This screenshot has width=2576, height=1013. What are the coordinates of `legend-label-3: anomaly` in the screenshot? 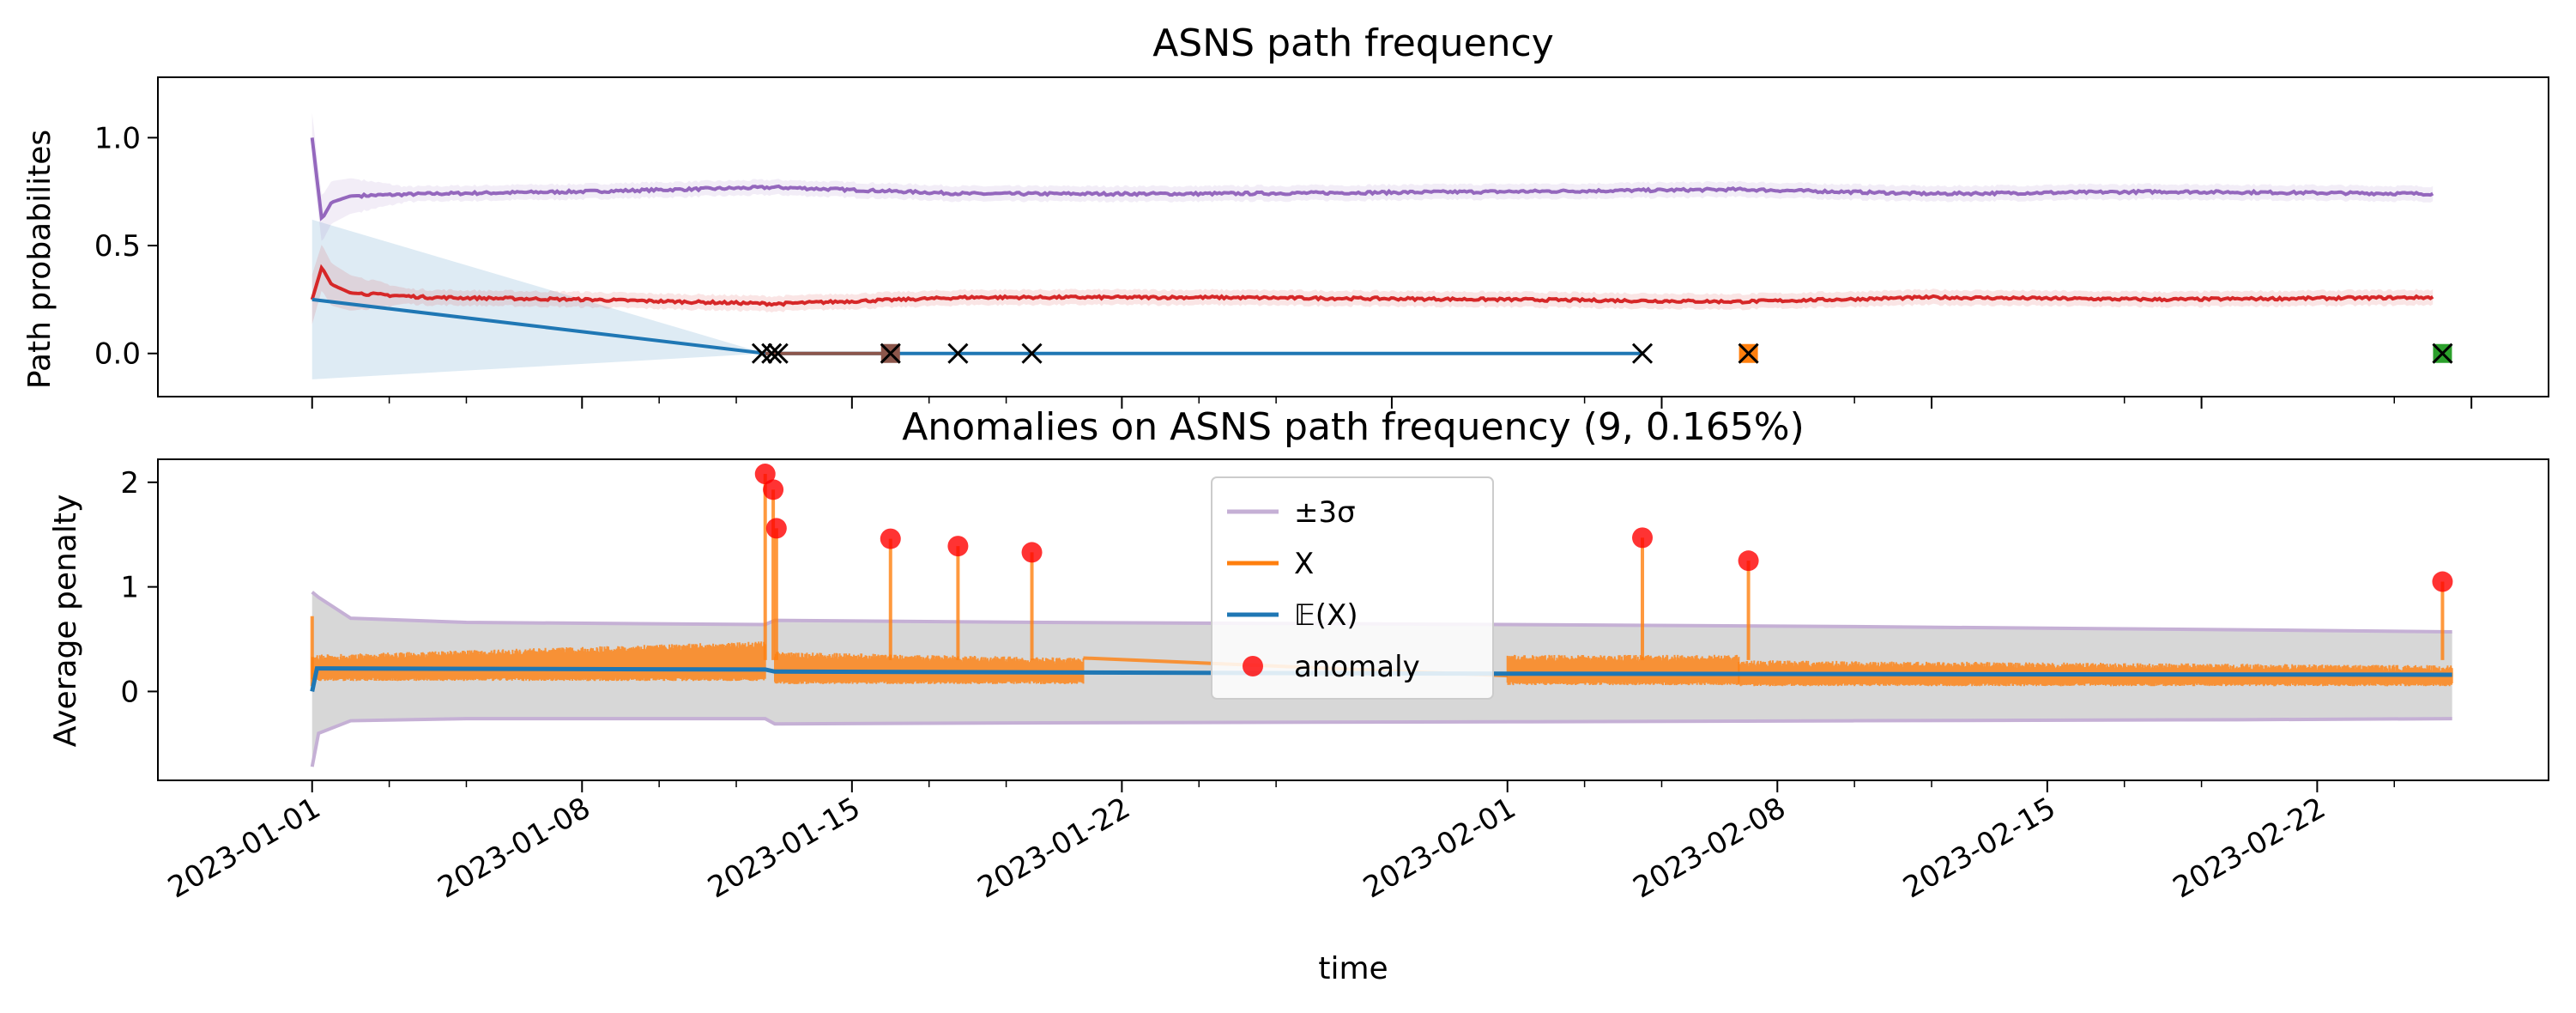 It's located at (1357, 667).